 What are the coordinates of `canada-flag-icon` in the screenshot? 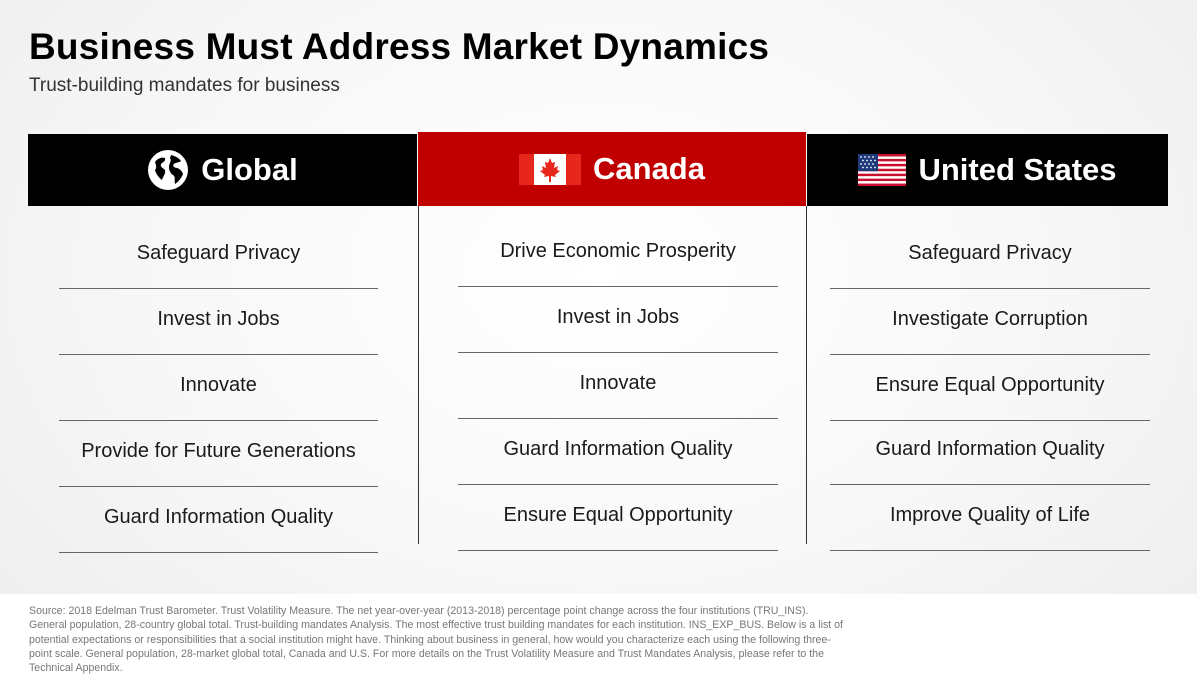 It's located at (550, 169).